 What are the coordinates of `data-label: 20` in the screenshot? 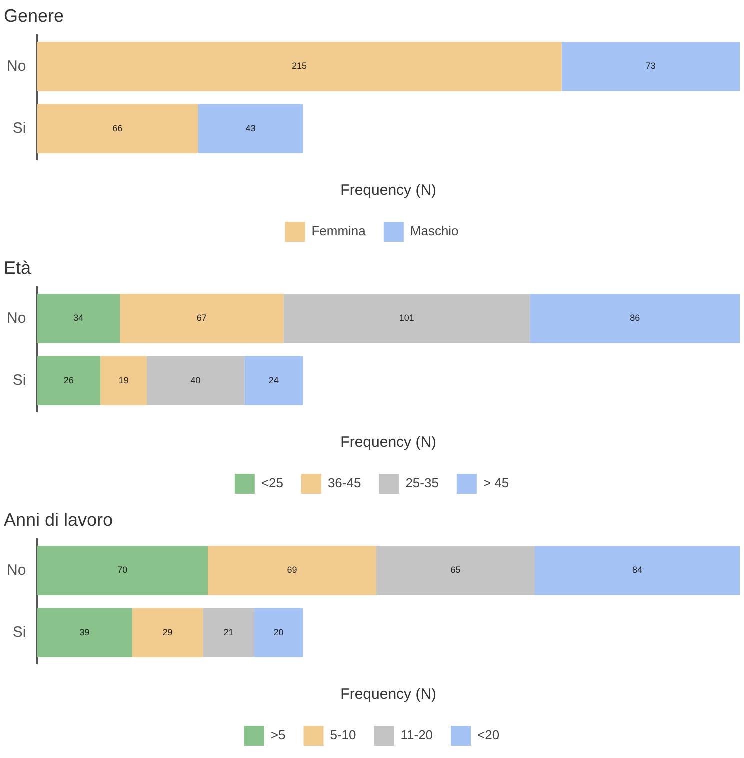 It's located at (279, 632).